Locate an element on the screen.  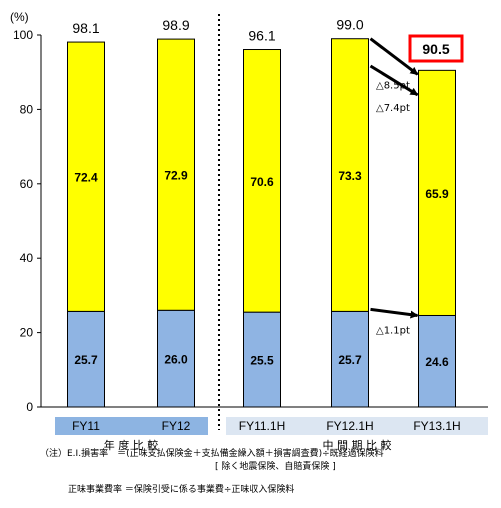
data-label-series2: 72.9 is located at coordinates (176, 176).